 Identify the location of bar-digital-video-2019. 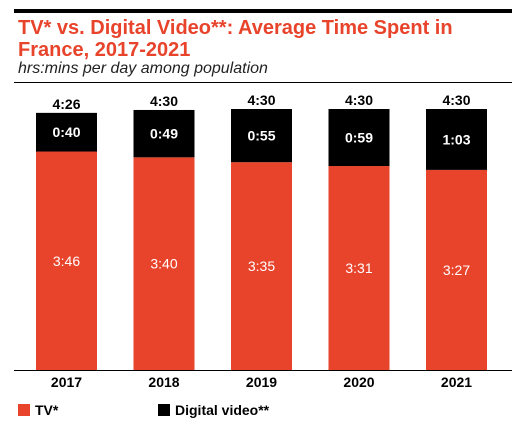
(261, 136).